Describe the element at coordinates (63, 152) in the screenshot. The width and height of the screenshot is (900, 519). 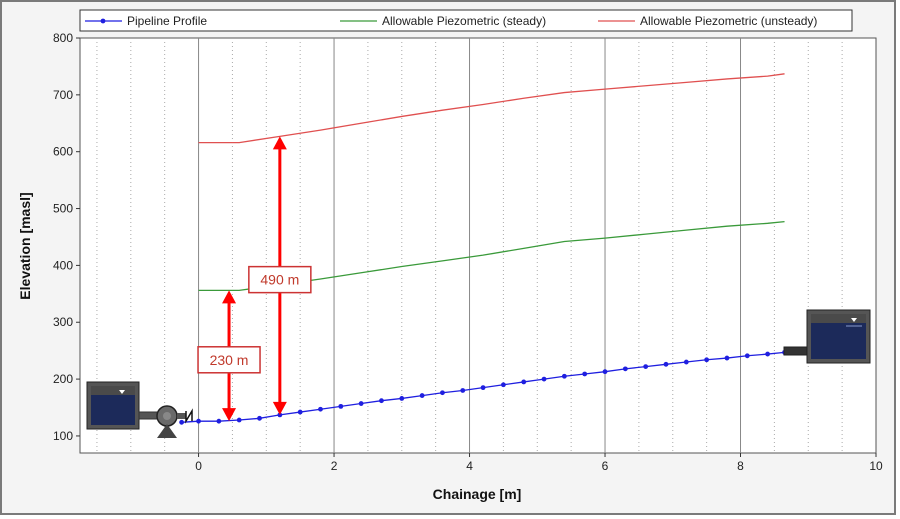
I see `y-tick-label: 600` at that location.